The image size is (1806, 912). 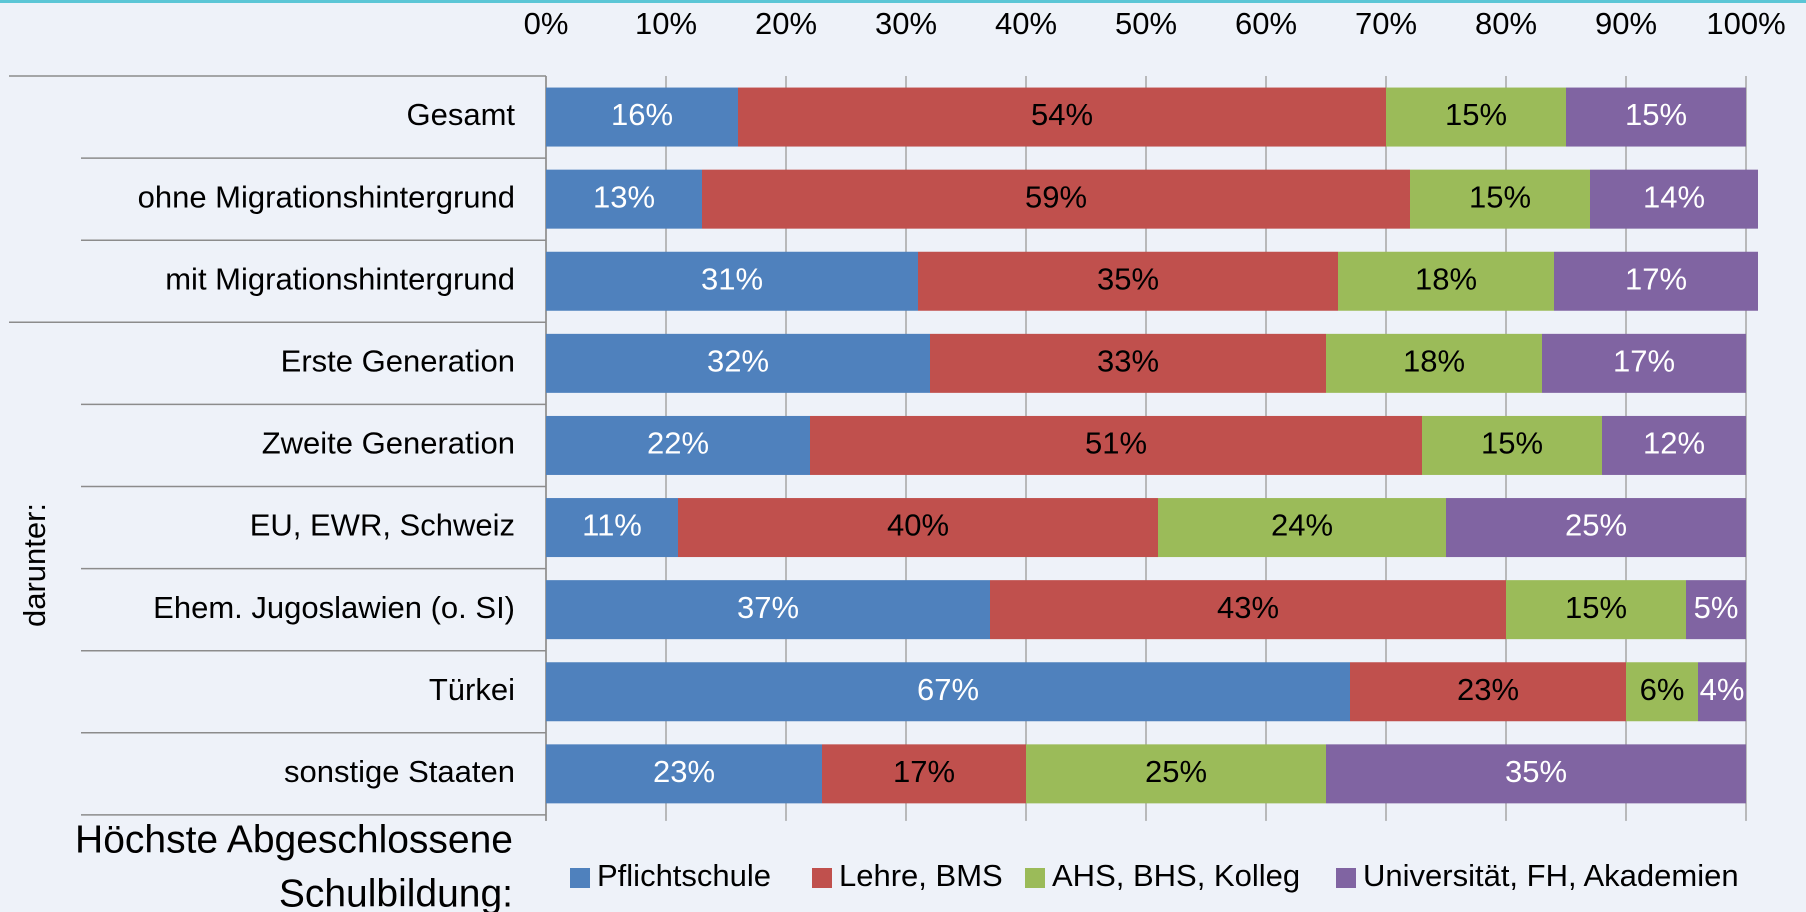 What do you see at coordinates (382, 525) in the screenshot?
I see `y-tick-label: EU, EWR, Schweiz` at bounding box center [382, 525].